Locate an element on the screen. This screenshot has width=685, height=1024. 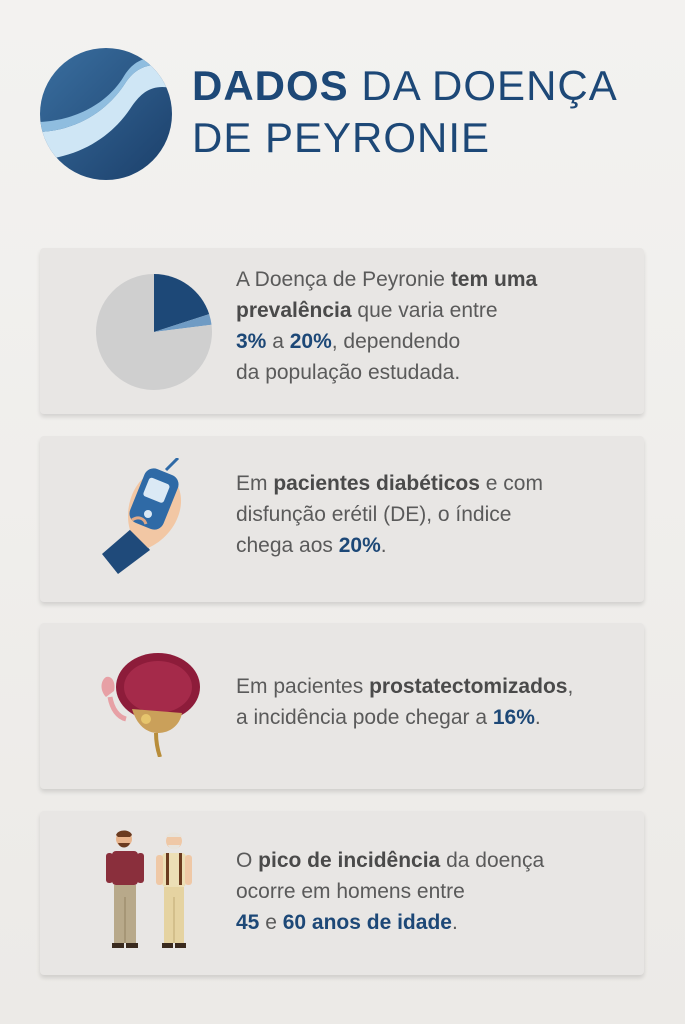
prostate-icon is located at coordinates (150, 705).